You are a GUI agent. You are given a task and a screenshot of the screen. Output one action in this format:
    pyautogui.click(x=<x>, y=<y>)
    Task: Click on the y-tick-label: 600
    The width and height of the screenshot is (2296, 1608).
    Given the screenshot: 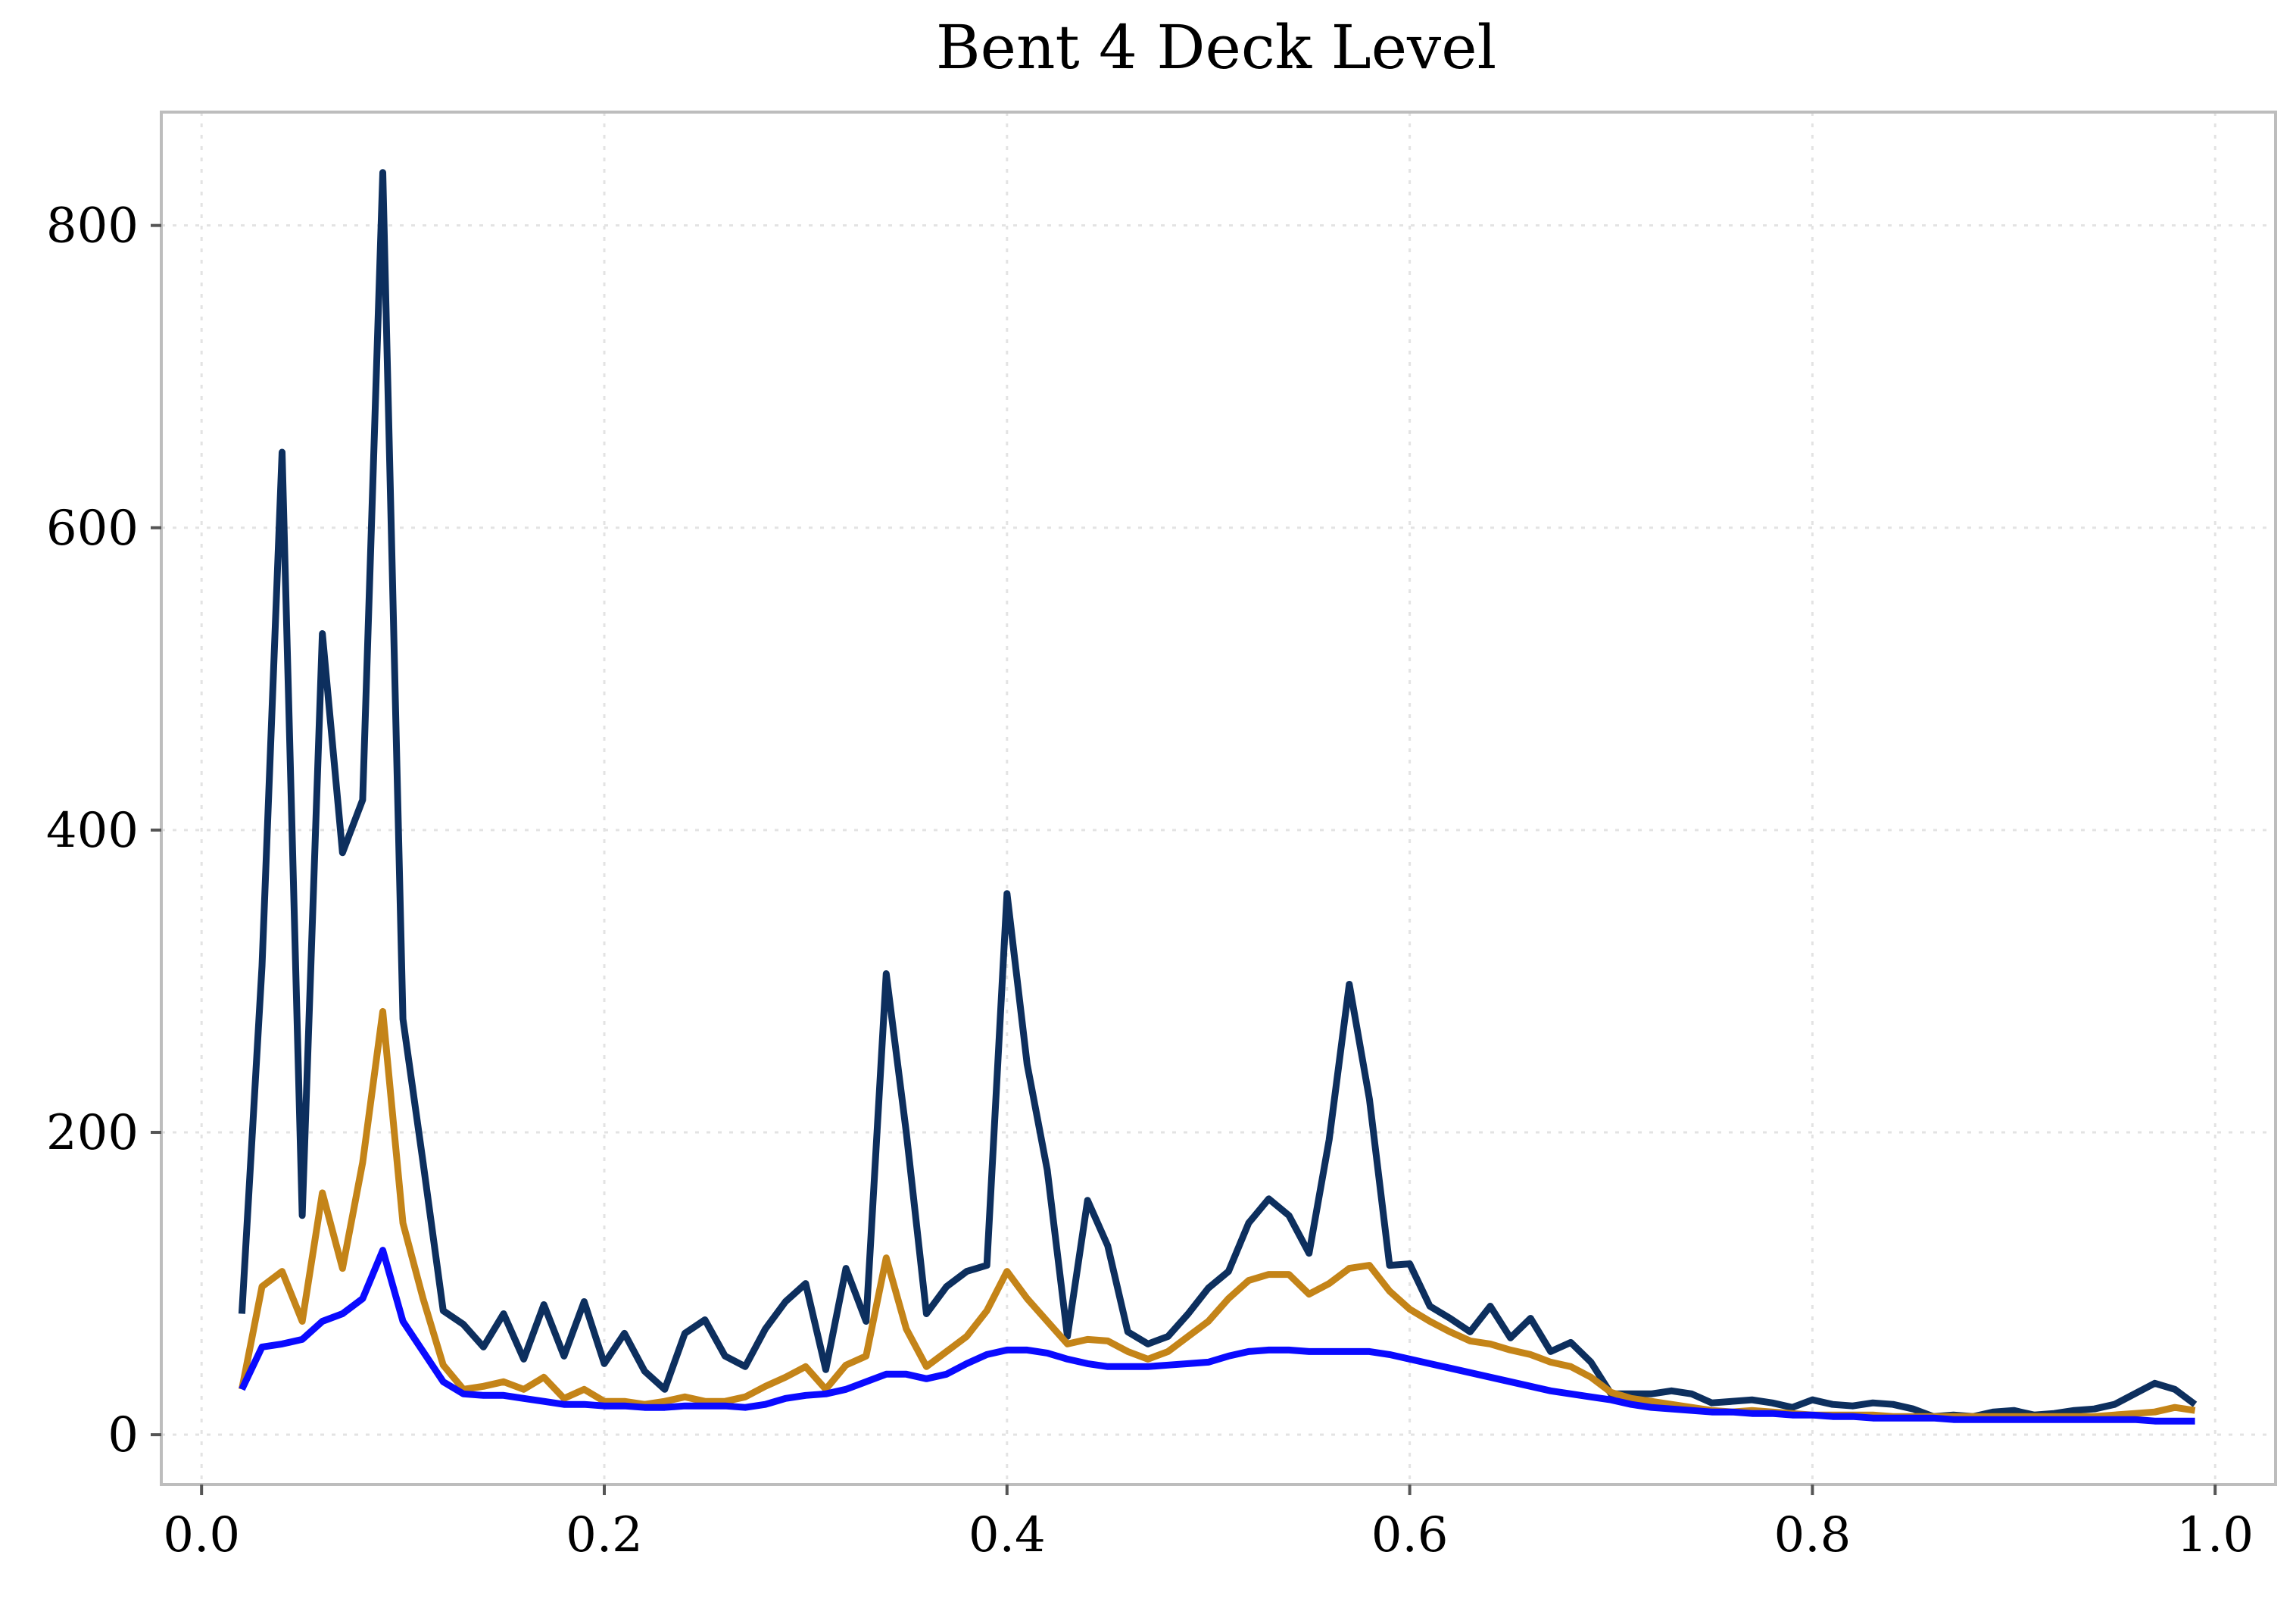 What is the action you would take?
    pyautogui.click(x=92, y=529)
    